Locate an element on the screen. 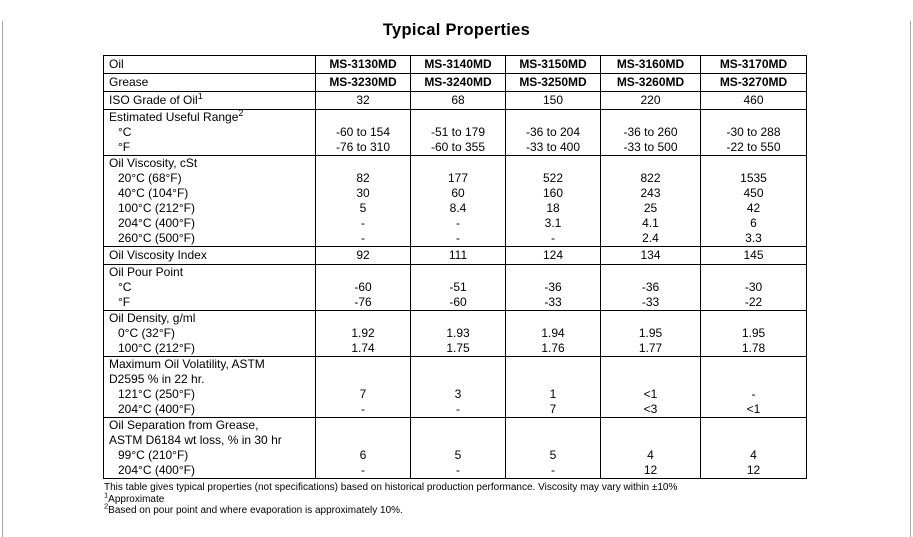  cell-value: 1.77 is located at coordinates (650, 348).